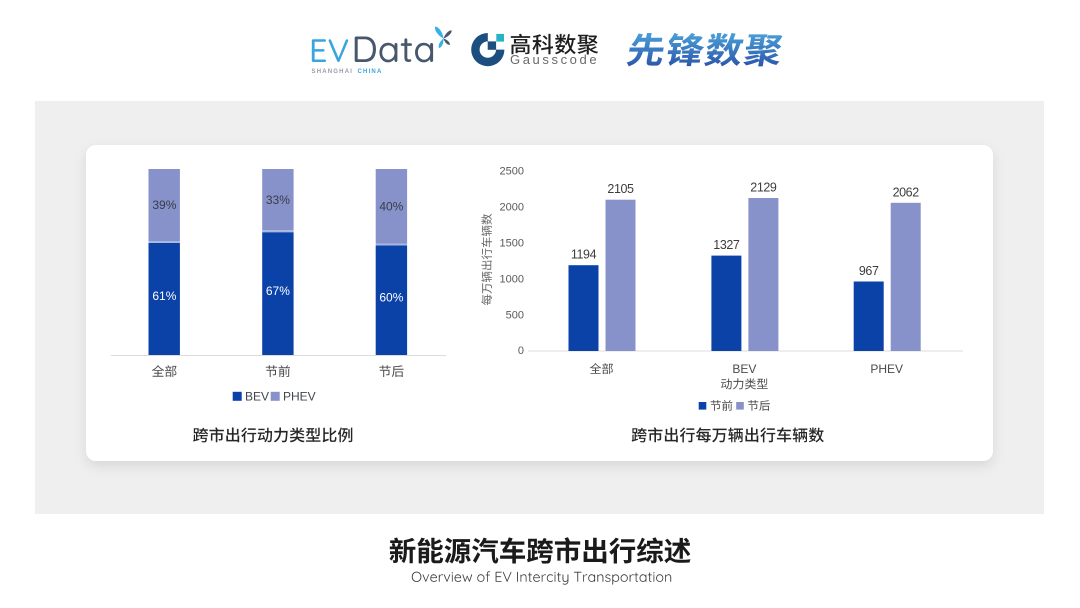 This screenshot has height=608, width=1080. Describe the element at coordinates (333, 72) in the screenshot. I see `svg-text: SHANGHAI` at that location.